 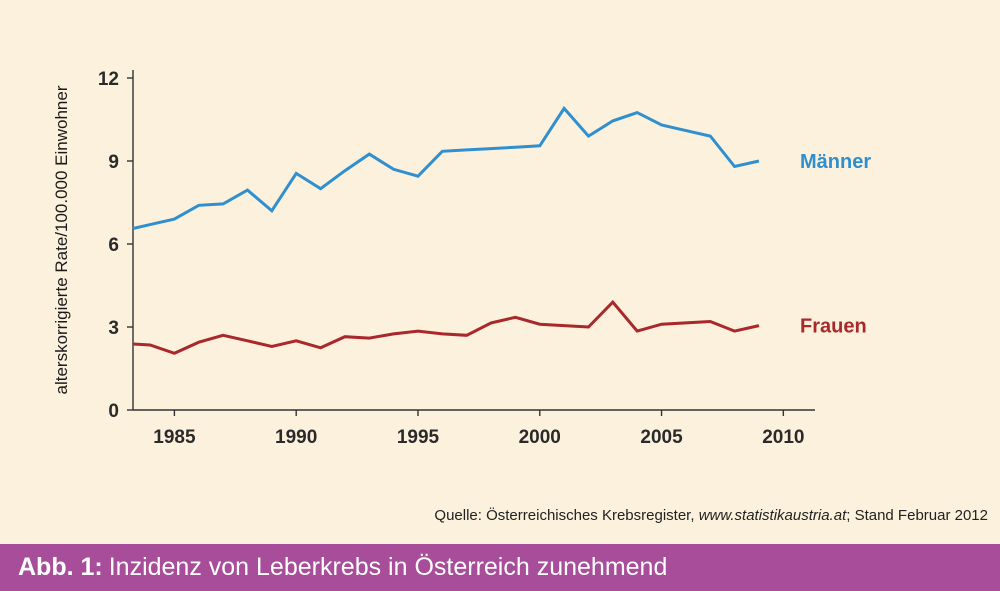 What do you see at coordinates (566, 515) in the screenshot?
I see `source-prefix: Quelle: Österreichisches Krebsregister,` at bounding box center [566, 515].